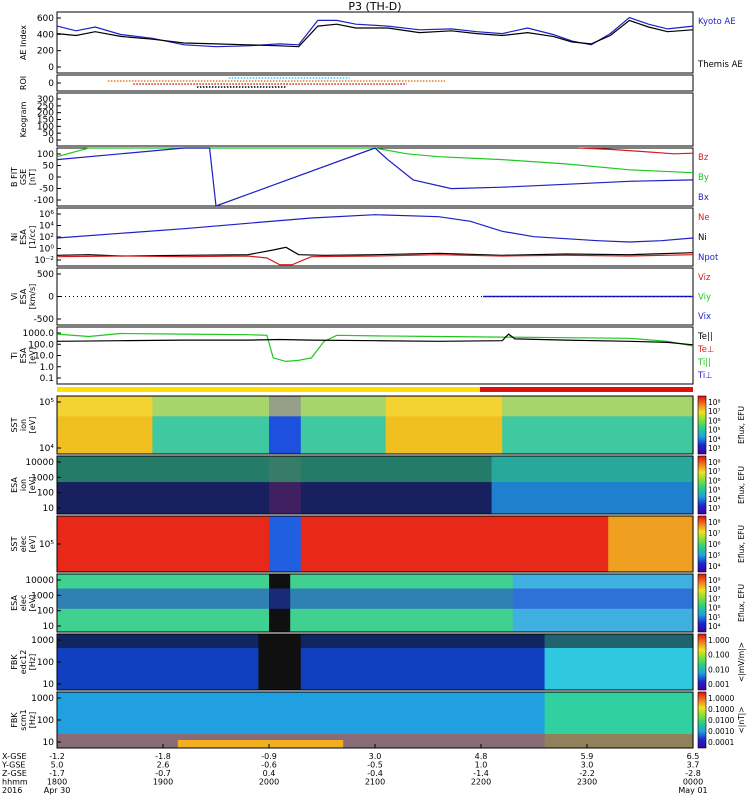 This screenshot has height=800, width=750. I want to click on colorbar-tick-label: 1.0000, so click(721, 698).